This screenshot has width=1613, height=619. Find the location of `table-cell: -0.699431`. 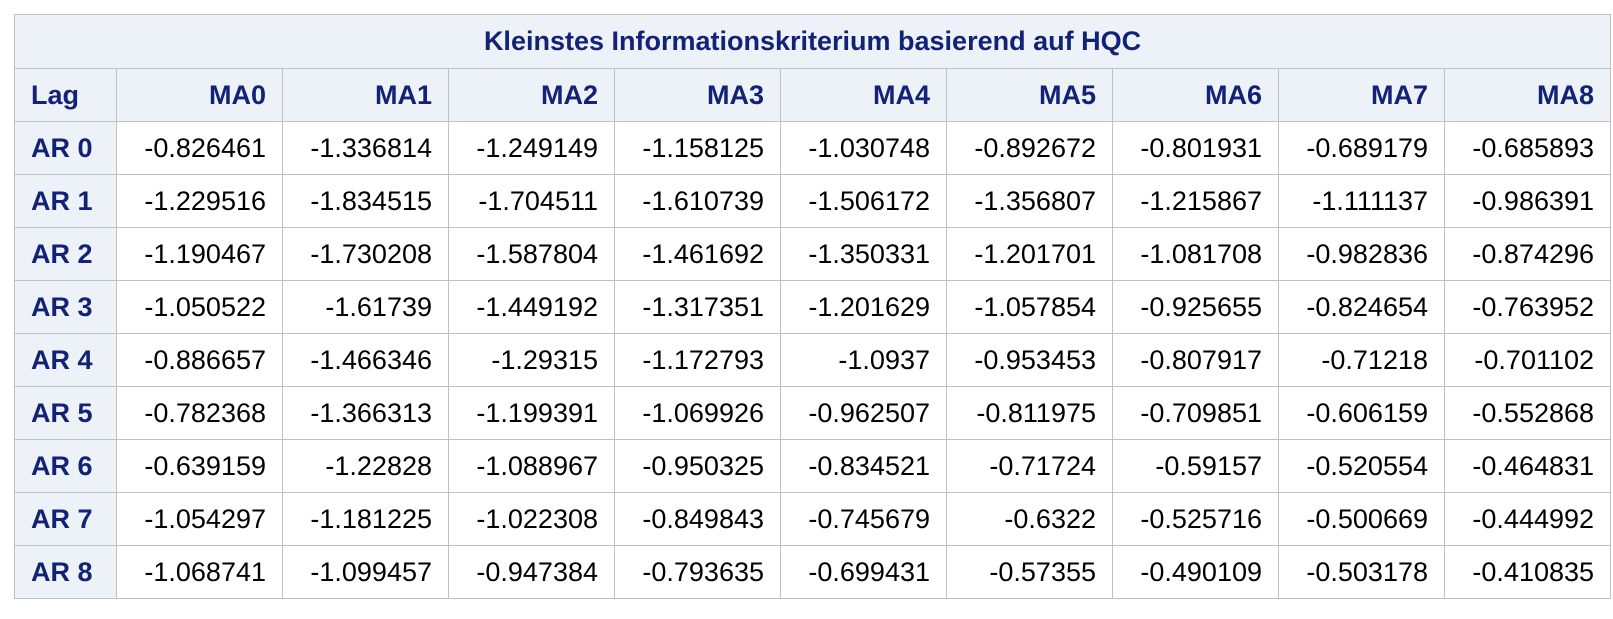

table-cell: -0.699431 is located at coordinates (863, 572).